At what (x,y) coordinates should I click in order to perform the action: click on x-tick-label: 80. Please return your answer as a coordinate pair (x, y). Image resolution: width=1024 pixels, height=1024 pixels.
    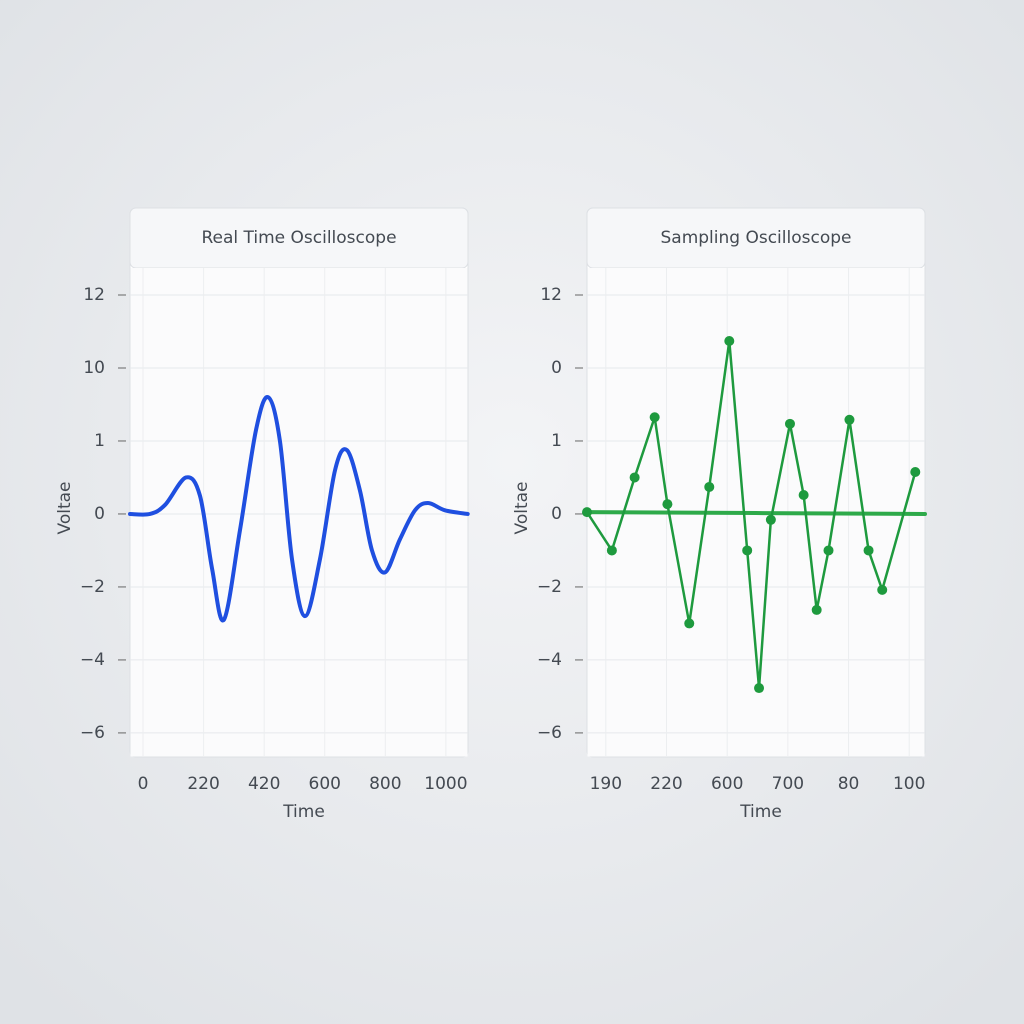
    Looking at the image, I should click on (849, 784).